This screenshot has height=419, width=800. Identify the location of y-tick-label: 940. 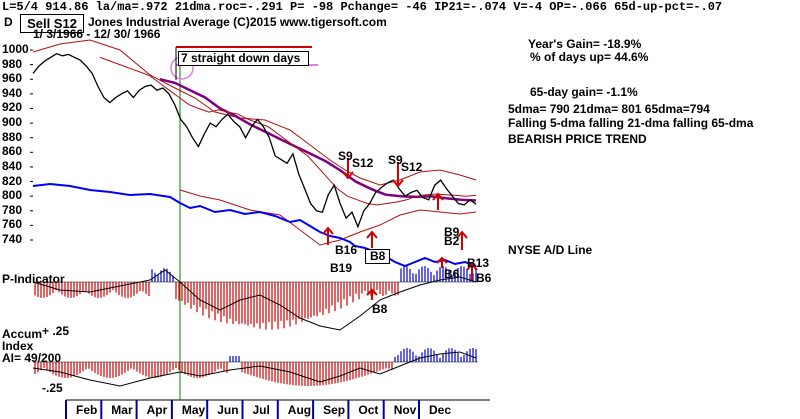
(12, 92).